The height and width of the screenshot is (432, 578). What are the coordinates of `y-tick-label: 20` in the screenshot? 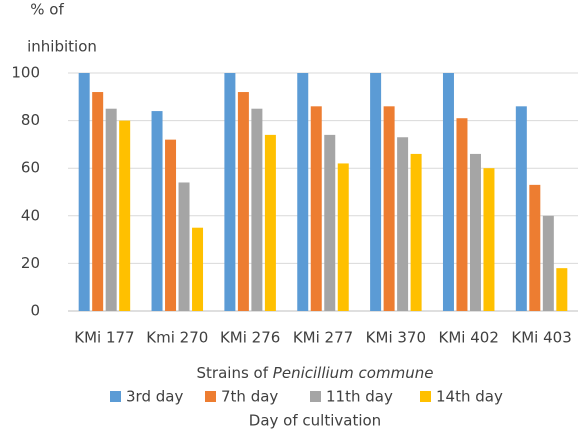 It's located at (30, 263).